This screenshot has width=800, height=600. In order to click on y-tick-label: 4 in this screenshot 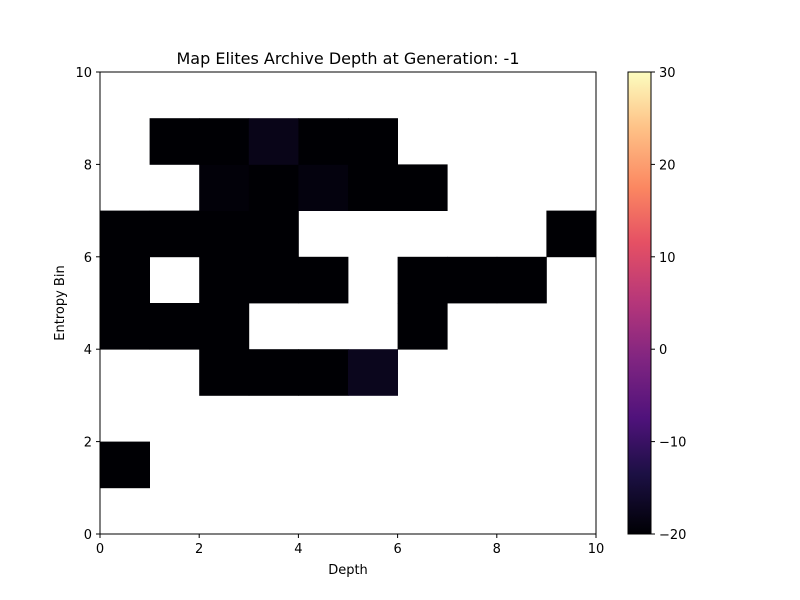, I will do `click(88, 350)`.